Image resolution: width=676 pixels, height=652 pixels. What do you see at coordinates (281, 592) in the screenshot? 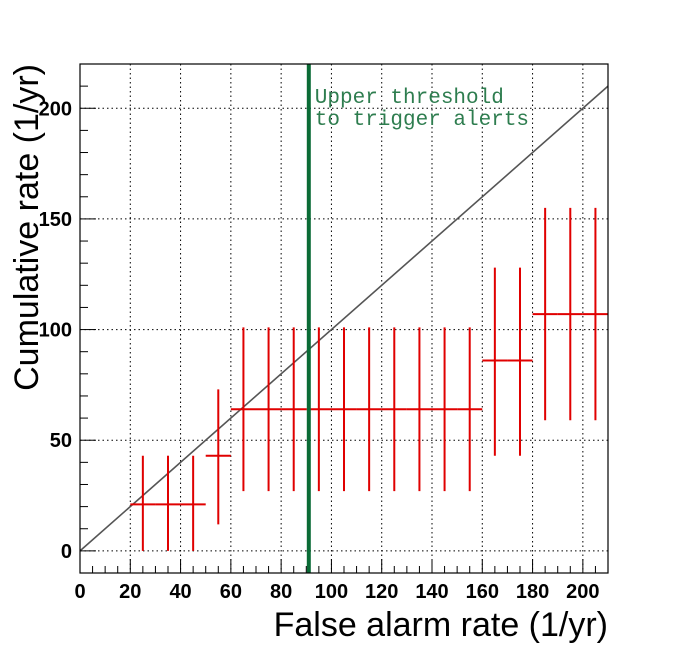
I see `x-tick-label: 80` at bounding box center [281, 592].